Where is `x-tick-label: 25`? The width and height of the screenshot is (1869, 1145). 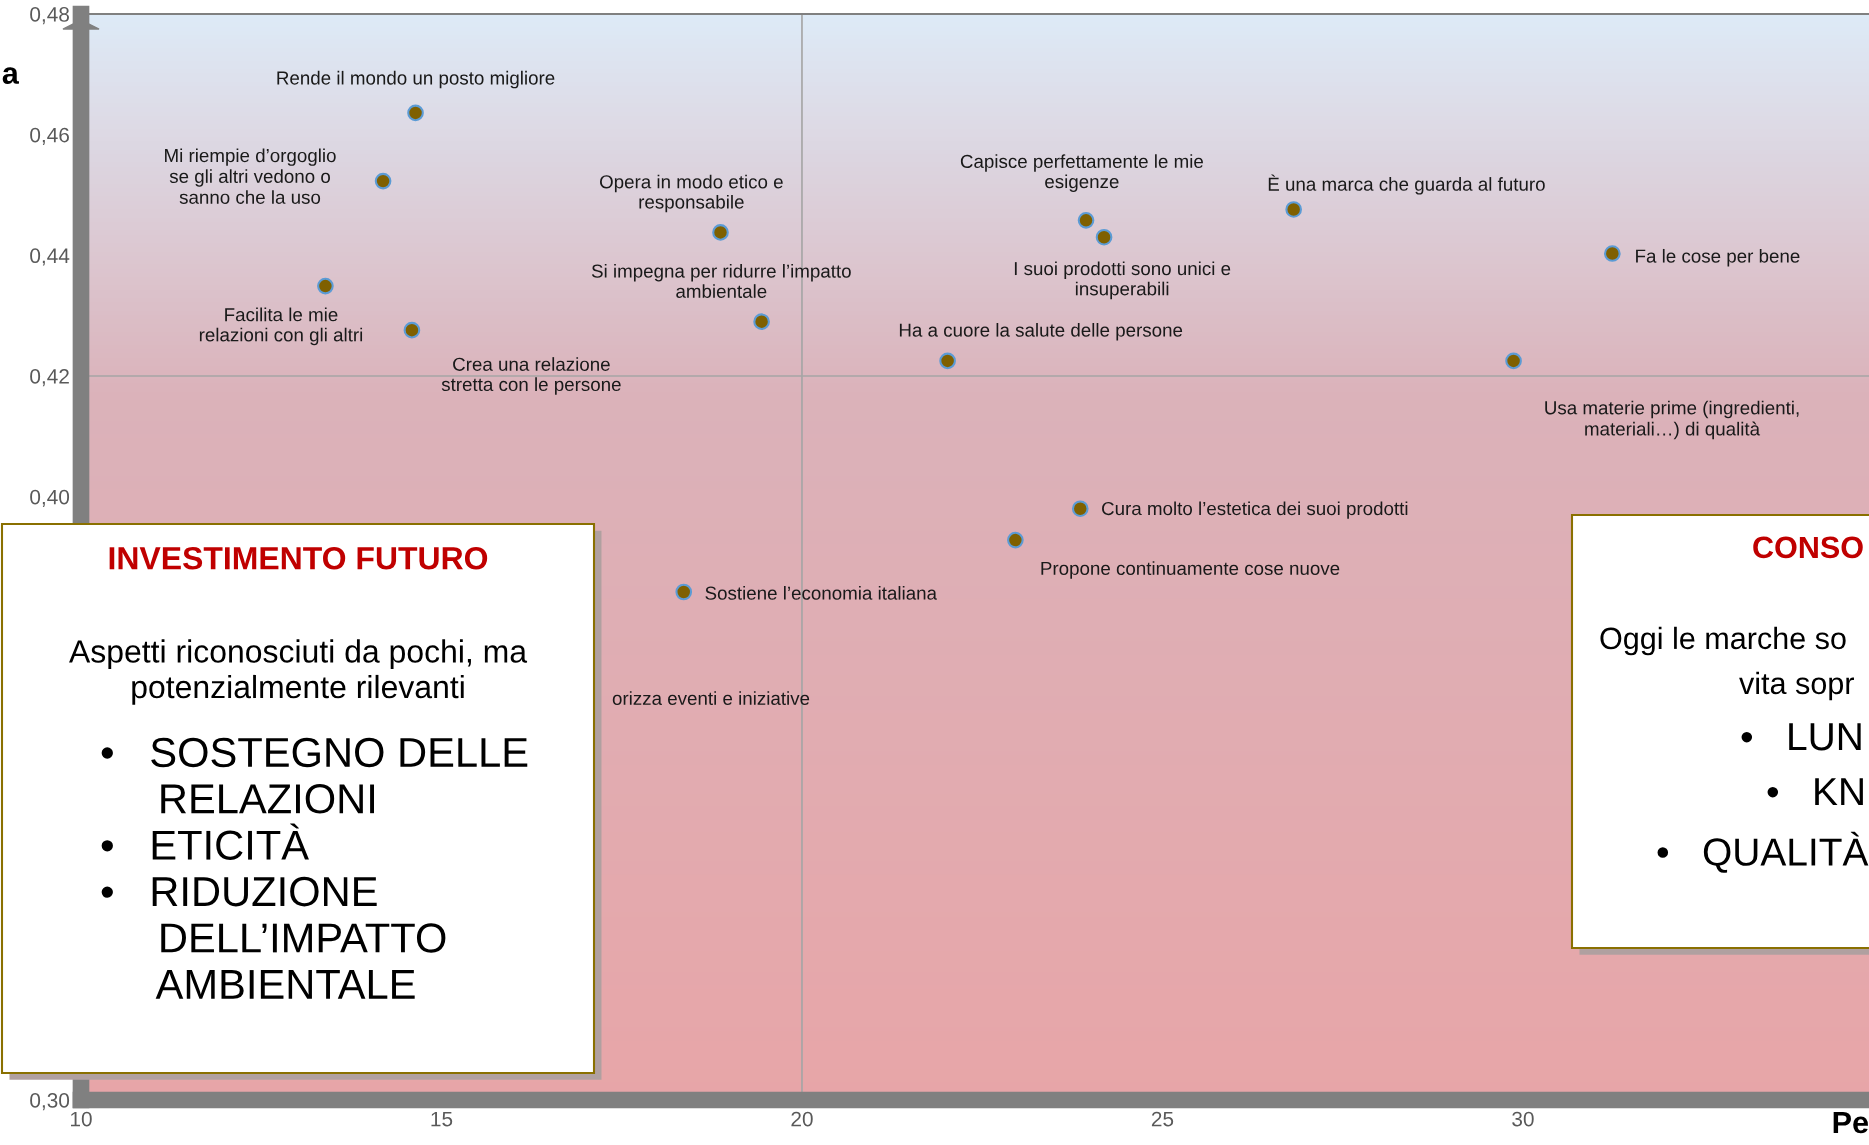 x-tick-label: 25 is located at coordinates (1162, 1119).